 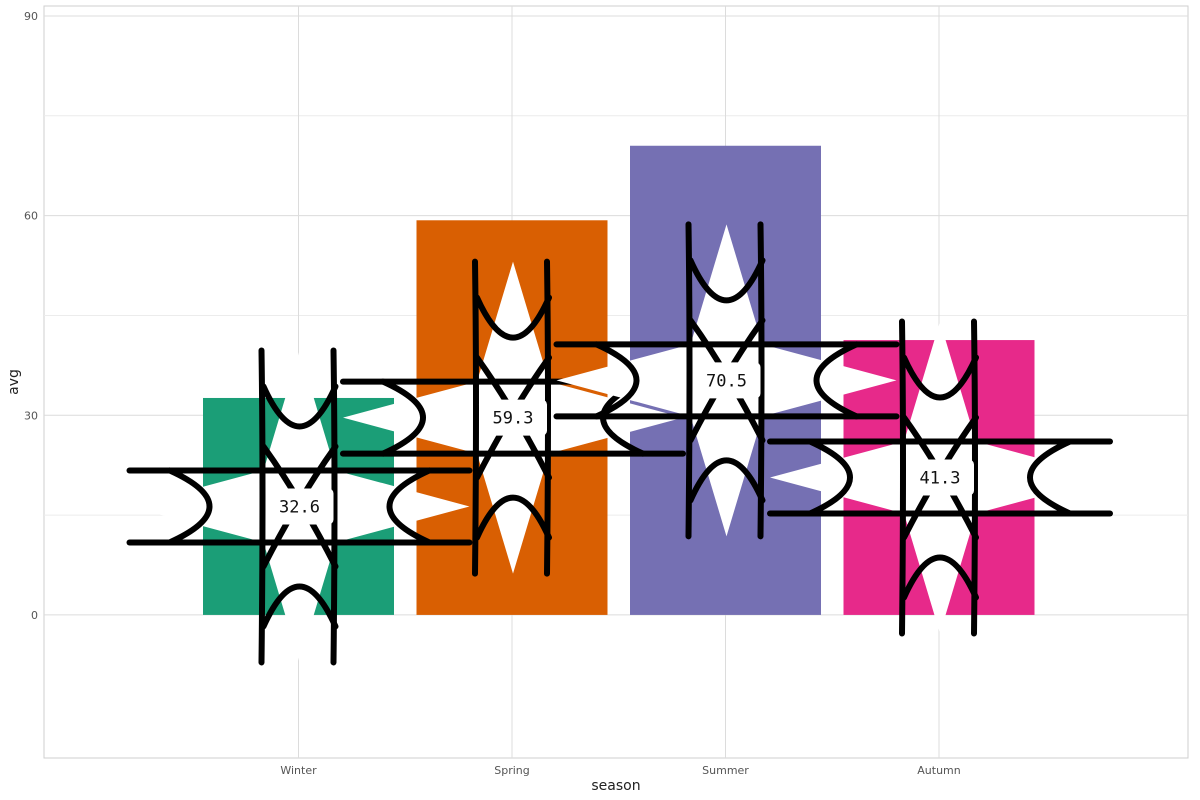 I want to click on value-label-box: 70.5, so click(x=726, y=380).